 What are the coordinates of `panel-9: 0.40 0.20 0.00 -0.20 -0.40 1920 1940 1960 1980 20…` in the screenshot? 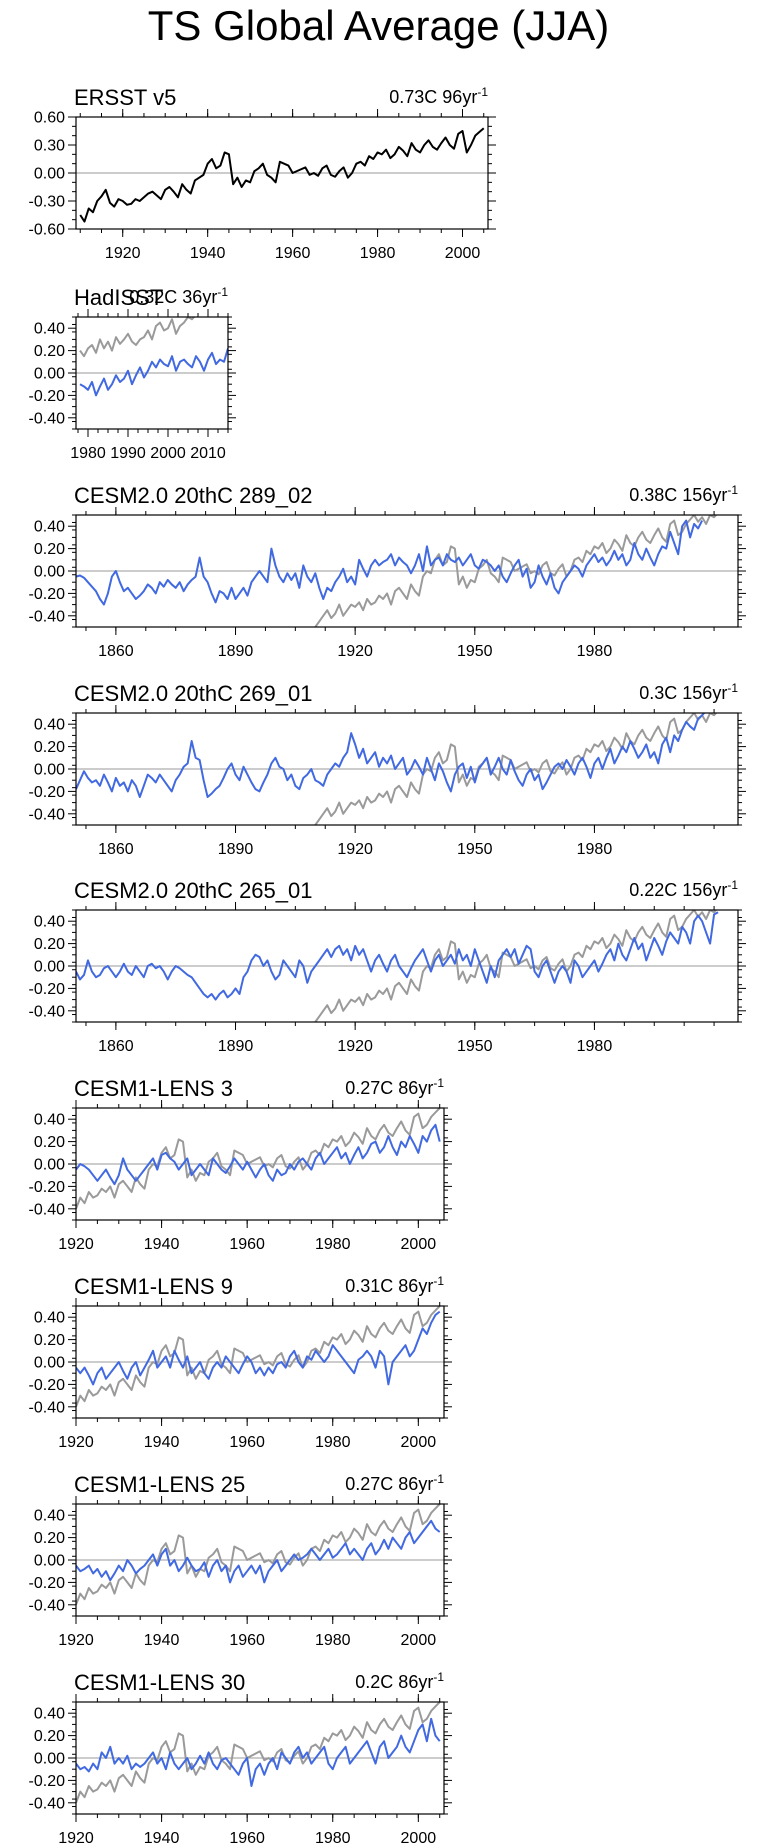 It's located at (240, 1756).